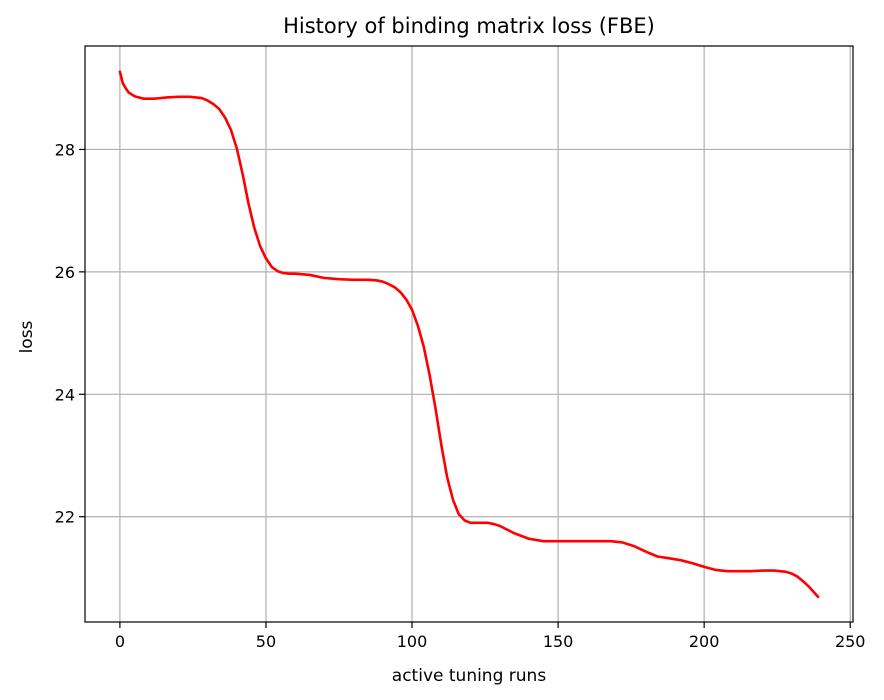 The height and width of the screenshot is (700, 884). I want to click on chart-title: History of binding matrix loss (FBE), so click(469, 26).